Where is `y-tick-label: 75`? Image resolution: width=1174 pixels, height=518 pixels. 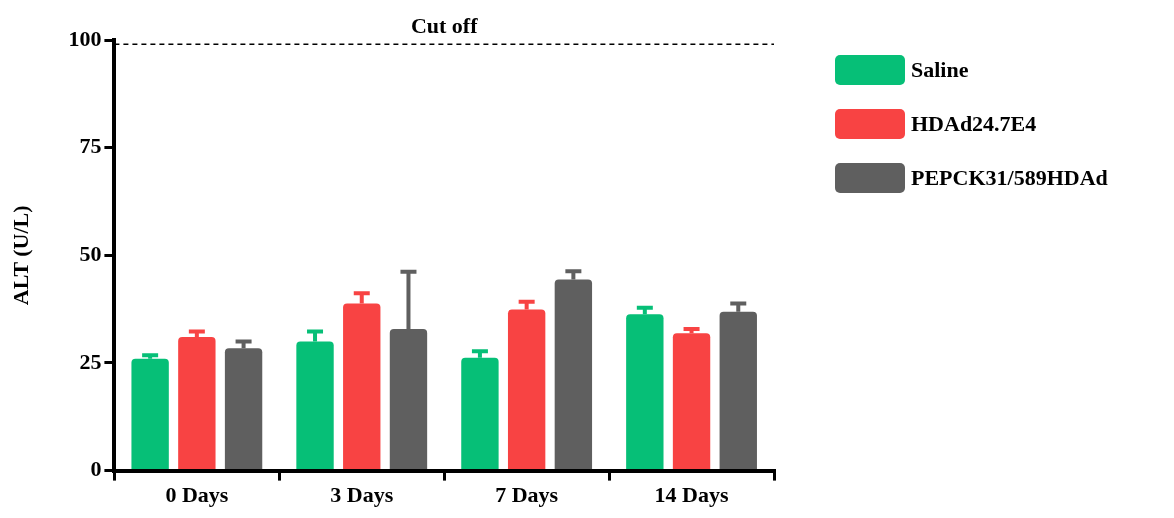 y-tick-label: 75 is located at coordinates (90, 146).